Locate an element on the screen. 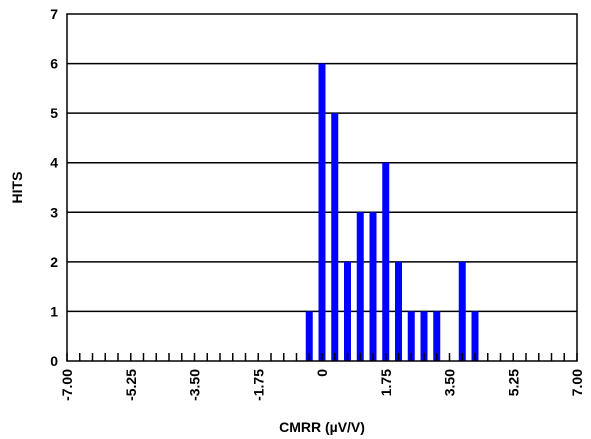 The image size is (591, 439). x-tick-label: 7.00 is located at coordinates (577, 382).